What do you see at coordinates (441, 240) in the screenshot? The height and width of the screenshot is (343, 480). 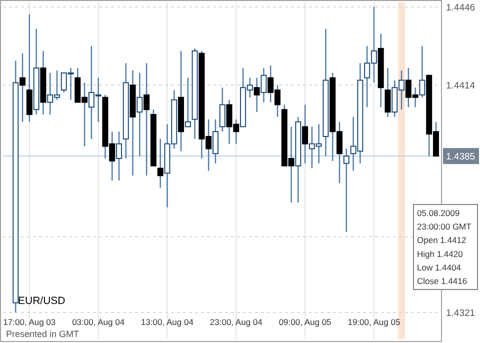 I see `annotation: Open 1.4412` at bounding box center [441, 240].